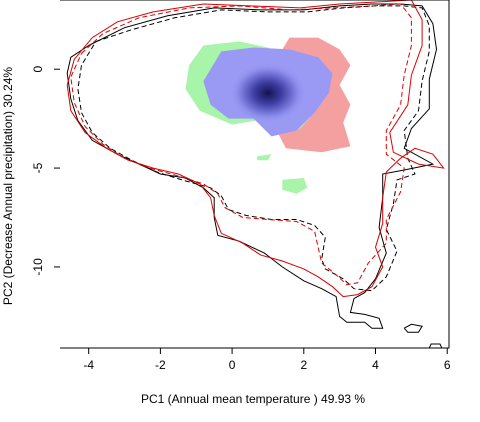  What do you see at coordinates (88, 365) in the screenshot?
I see `x-tick-label: -4` at bounding box center [88, 365].